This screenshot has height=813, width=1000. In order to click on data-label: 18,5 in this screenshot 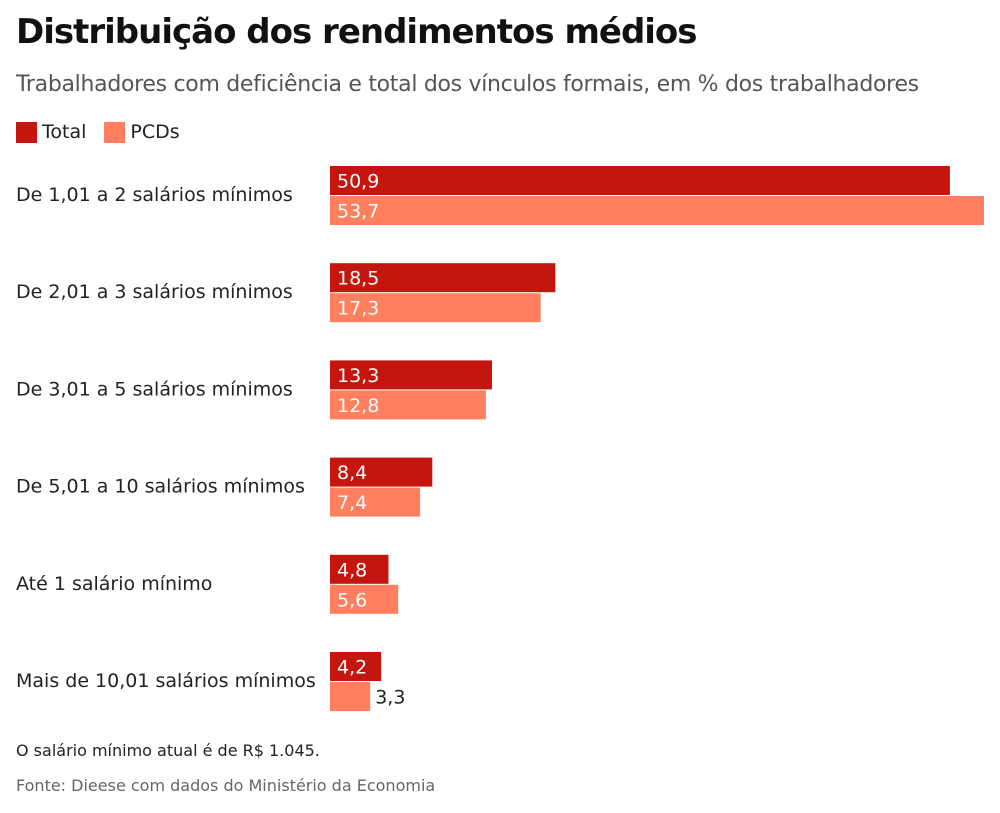, I will do `click(358, 279)`.